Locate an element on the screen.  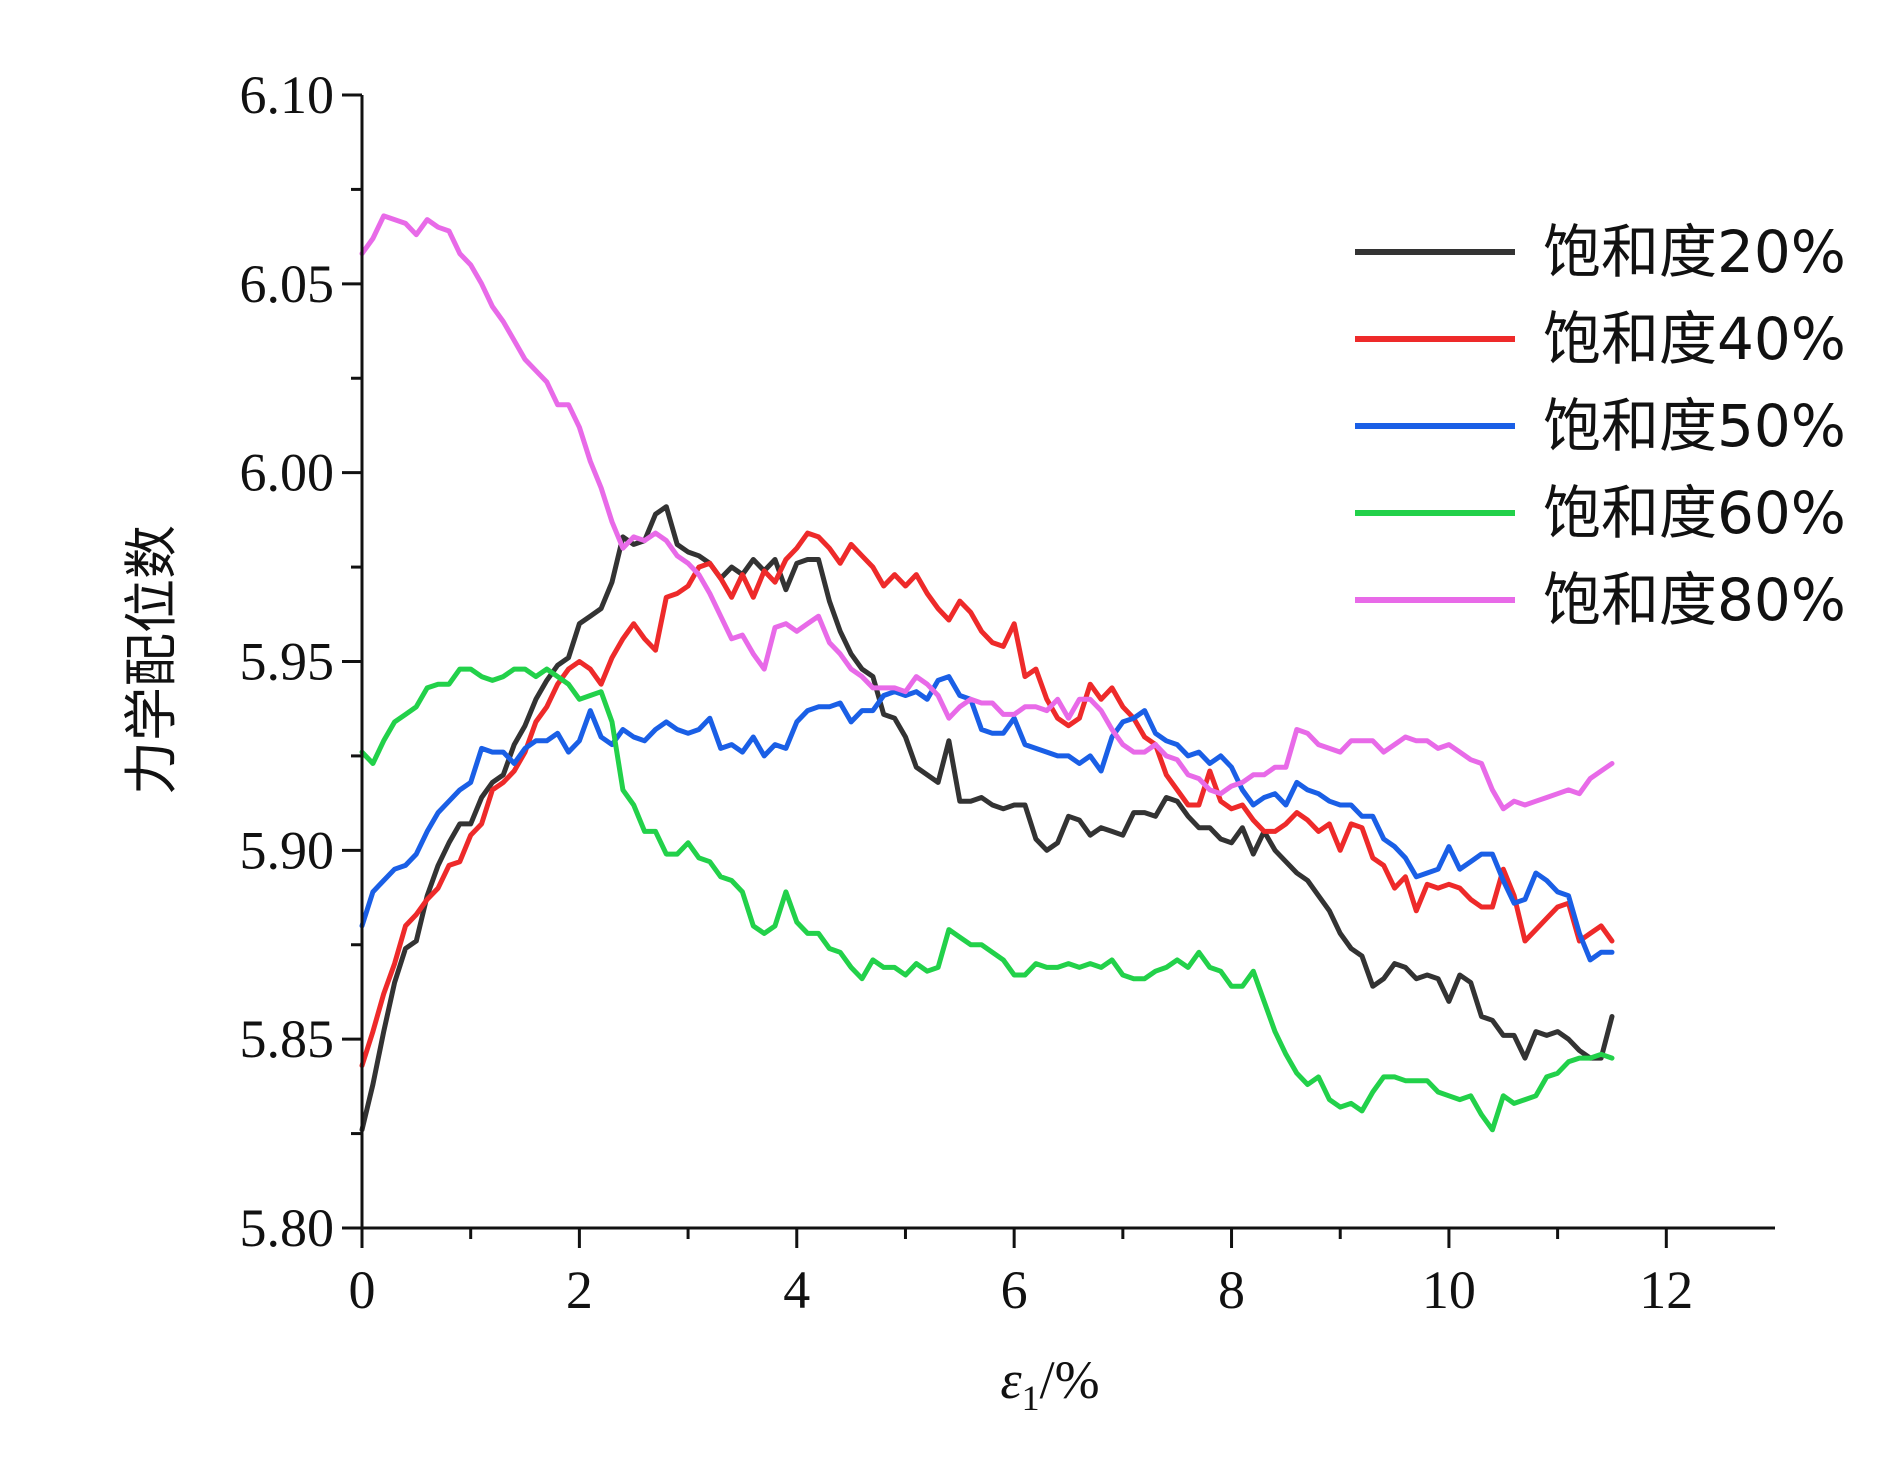
y-tick-label: 5.90 is located at coordinates (287, 850).